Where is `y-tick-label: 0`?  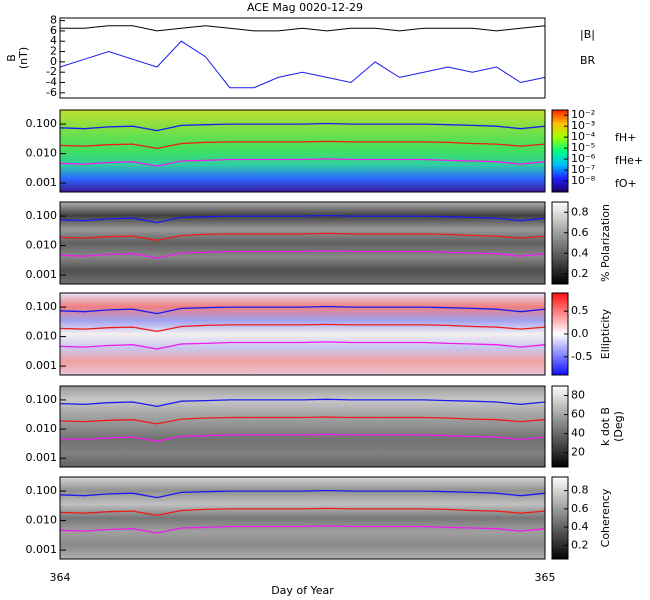
y-tick-label: 0 is located at coordinates (53, 61).